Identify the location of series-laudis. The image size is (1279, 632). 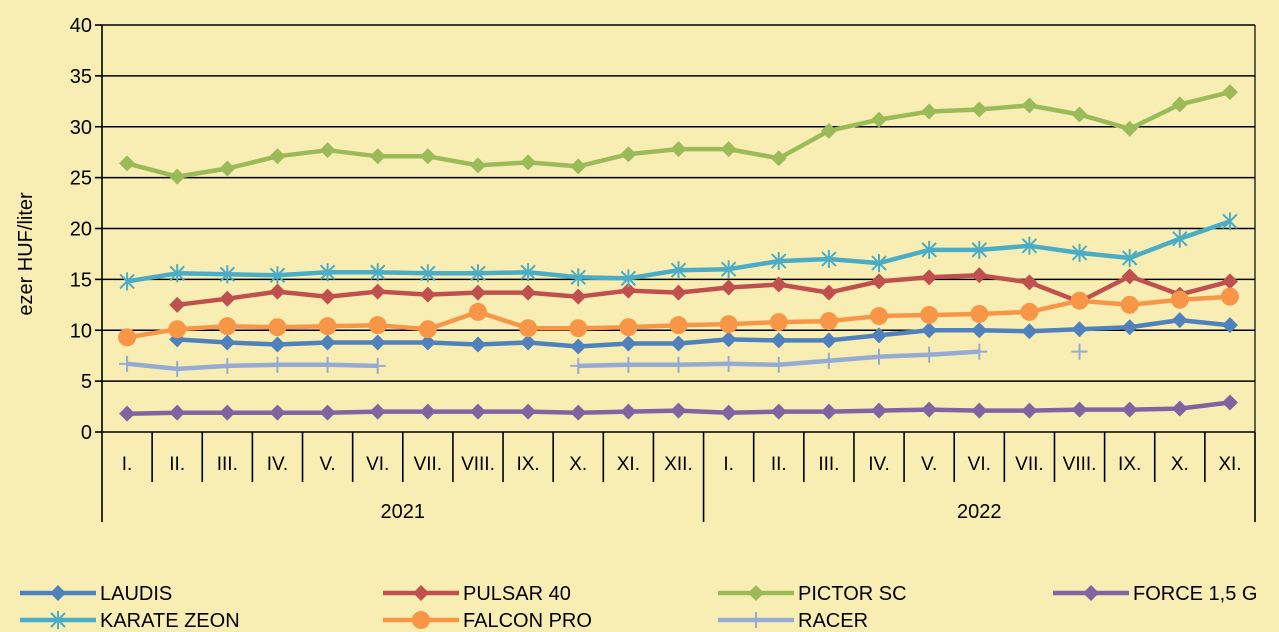
(703, 333).